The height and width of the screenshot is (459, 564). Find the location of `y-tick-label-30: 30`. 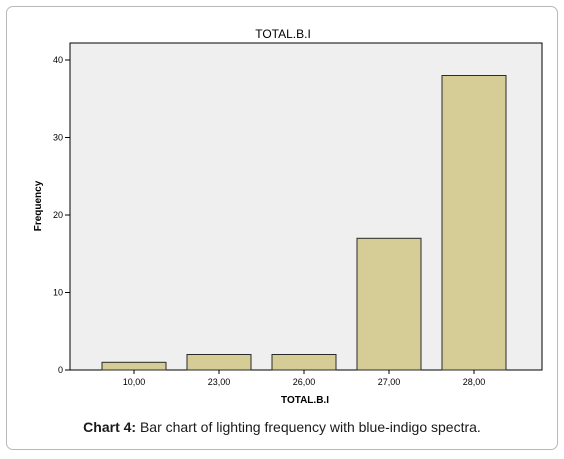

y-tick-label-30: 30 is located at coordinates (58, 138).